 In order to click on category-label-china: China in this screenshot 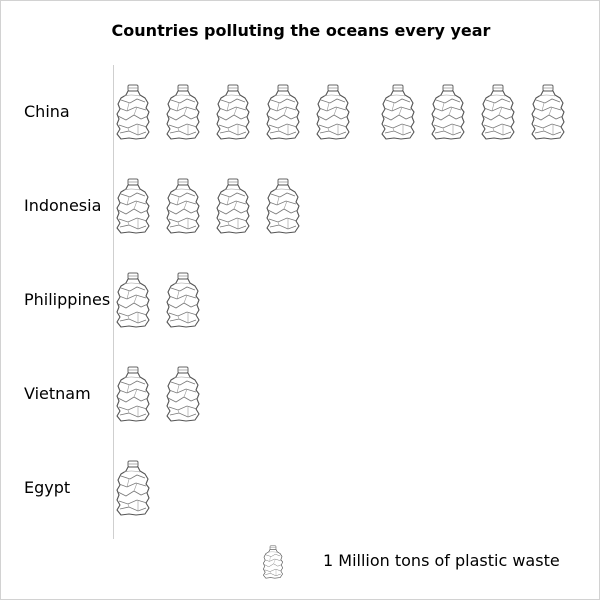, I will do `click(47, 111)`.